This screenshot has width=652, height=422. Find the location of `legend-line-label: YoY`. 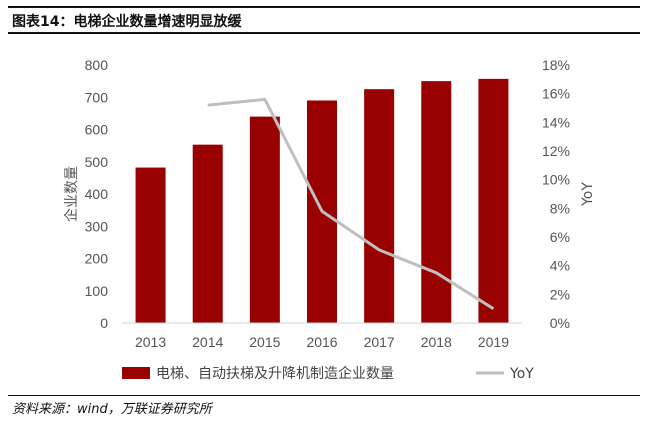

legend-line-label: YoY is located at coordinates (521, 374).